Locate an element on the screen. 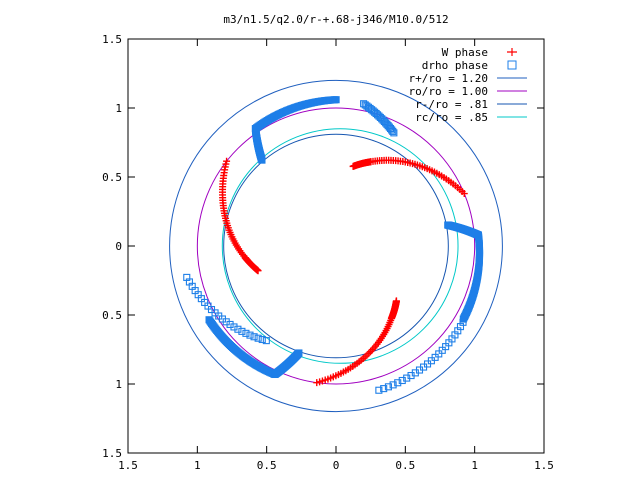  legend-label: W phase is located at coordinates (465, 52).